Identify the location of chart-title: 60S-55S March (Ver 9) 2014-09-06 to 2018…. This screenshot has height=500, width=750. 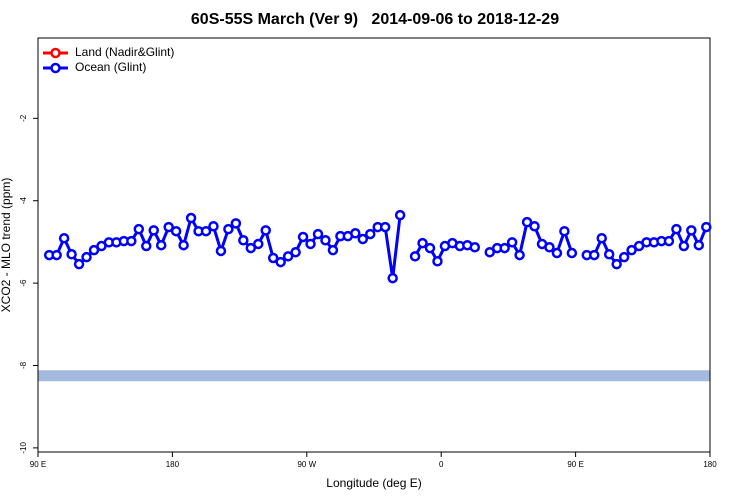
(375, 19).